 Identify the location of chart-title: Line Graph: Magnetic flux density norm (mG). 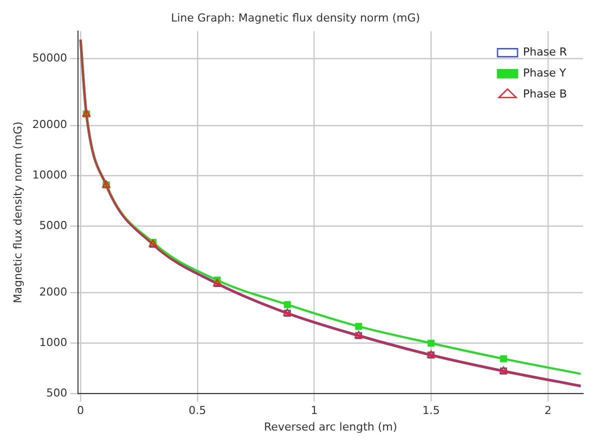
(295, 17).